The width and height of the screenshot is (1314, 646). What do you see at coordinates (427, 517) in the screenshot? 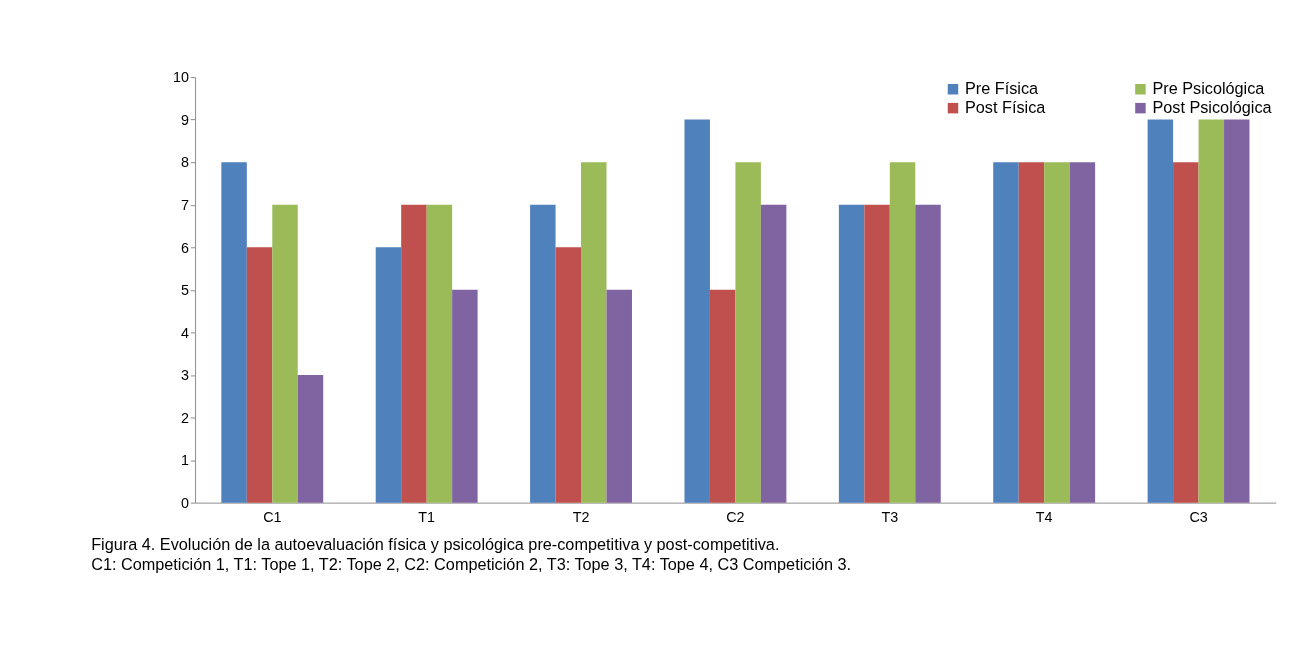
I see `x-tick-label: T1` at bounding box center [427, 517].